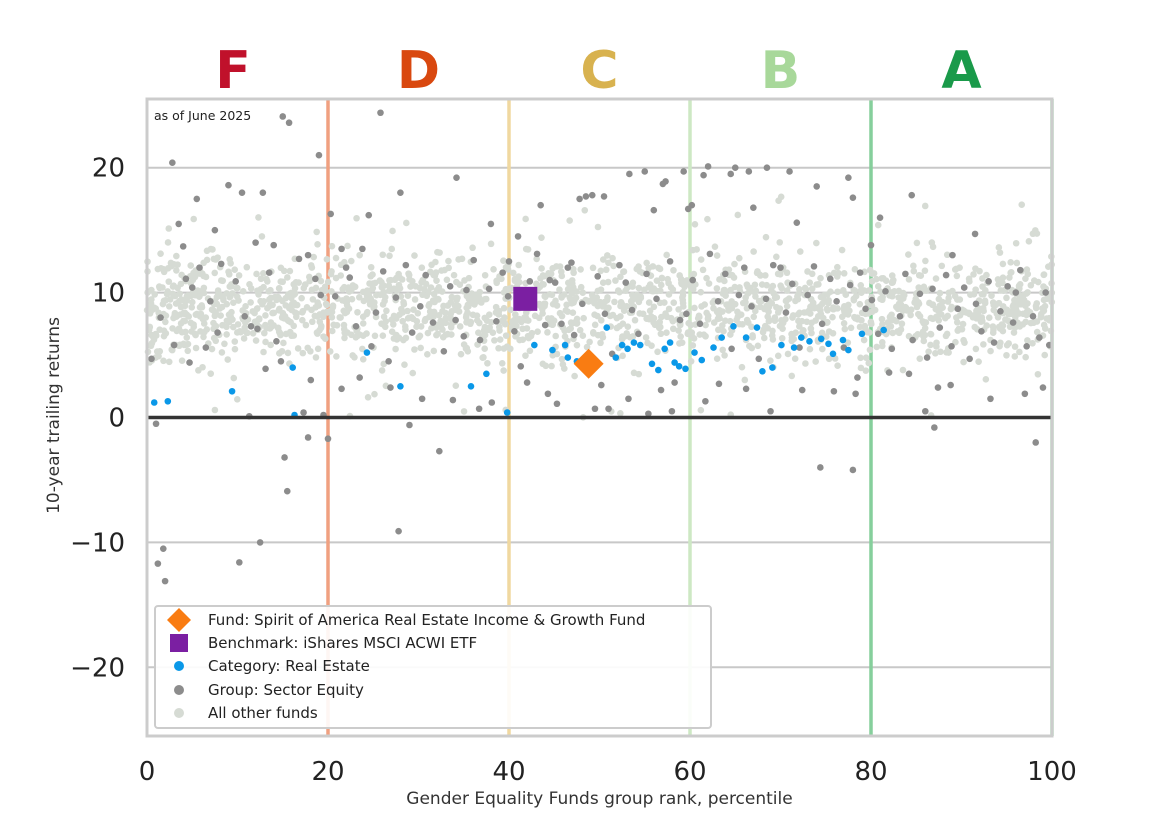  Describe the element at coordinates (233, 71) in the screenshot. I see `grade-label: F` at that location.